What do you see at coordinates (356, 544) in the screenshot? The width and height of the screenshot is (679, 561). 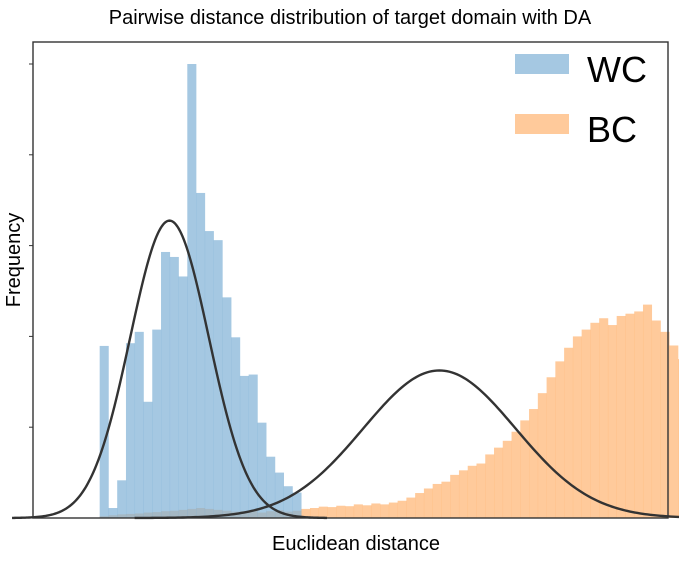 I see `x-axis-label: Euclidean distance` at bounding box center [356, 544].